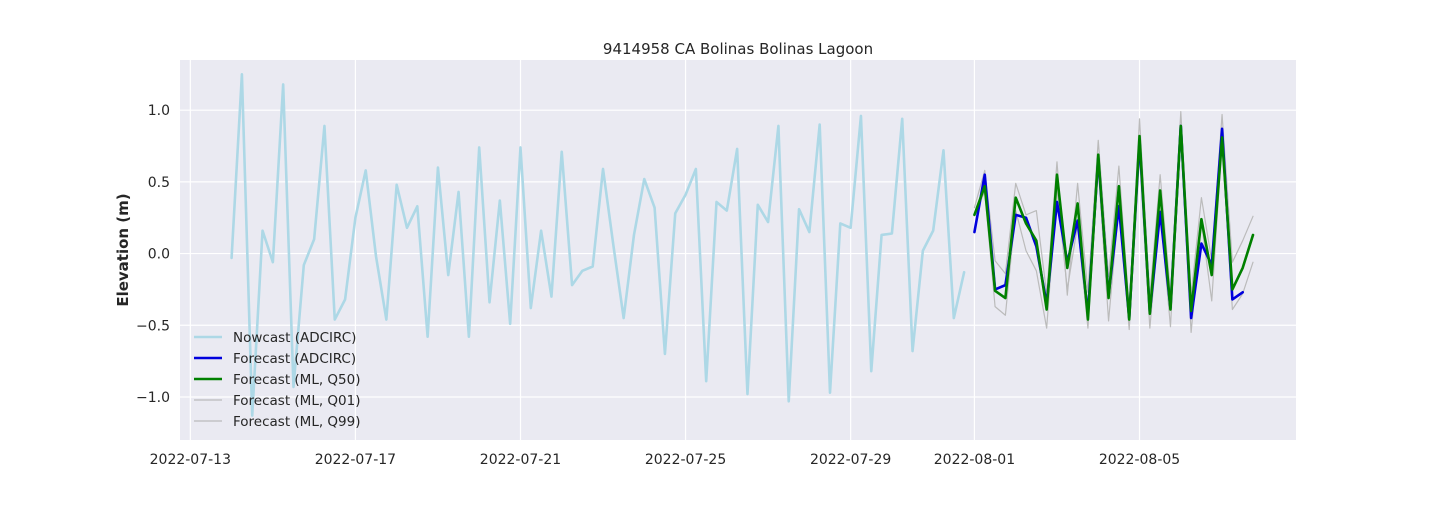 The height and width of the screenshot is (508, 1440). Describe the element at coordinates (159, 111) in the screenshot. I see `y-tick-label: 1.0` at that location.